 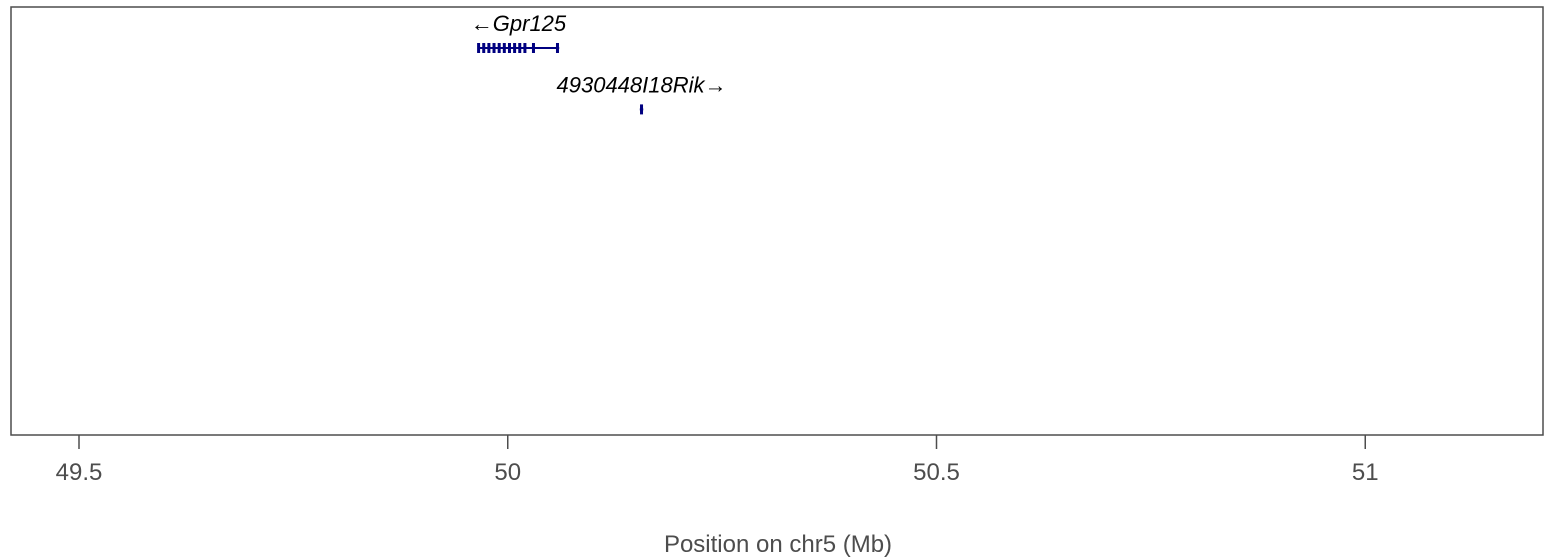 What do you see at coordinates (519, 23) in the screenshot?
I see `gene-label: ←Gpr125` at bounding box center [519, 23].